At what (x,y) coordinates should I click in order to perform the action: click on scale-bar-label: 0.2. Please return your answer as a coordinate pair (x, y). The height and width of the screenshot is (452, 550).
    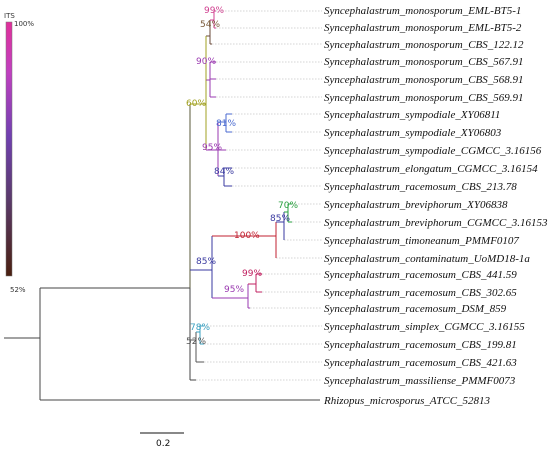
    Looking at the image, I should click on (163, 444).